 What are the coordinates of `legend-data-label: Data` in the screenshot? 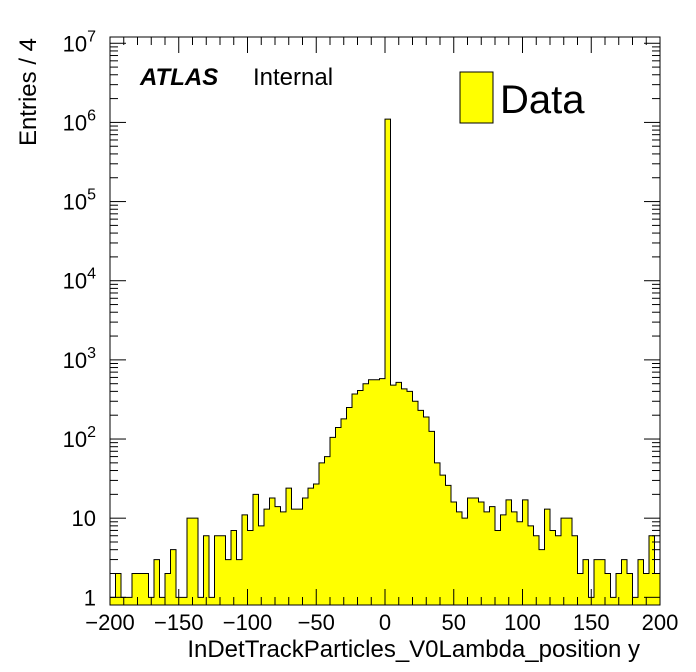 It's located at (542, 100).